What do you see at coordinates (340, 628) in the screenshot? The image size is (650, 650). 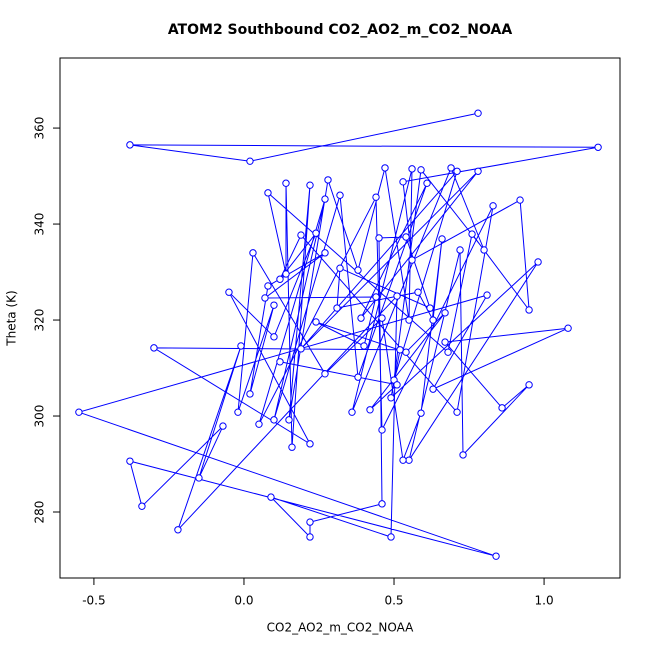 I see `x-axis-label: CO2_AO2_m_CO2_NOAA` at bounding box center [340, 628].